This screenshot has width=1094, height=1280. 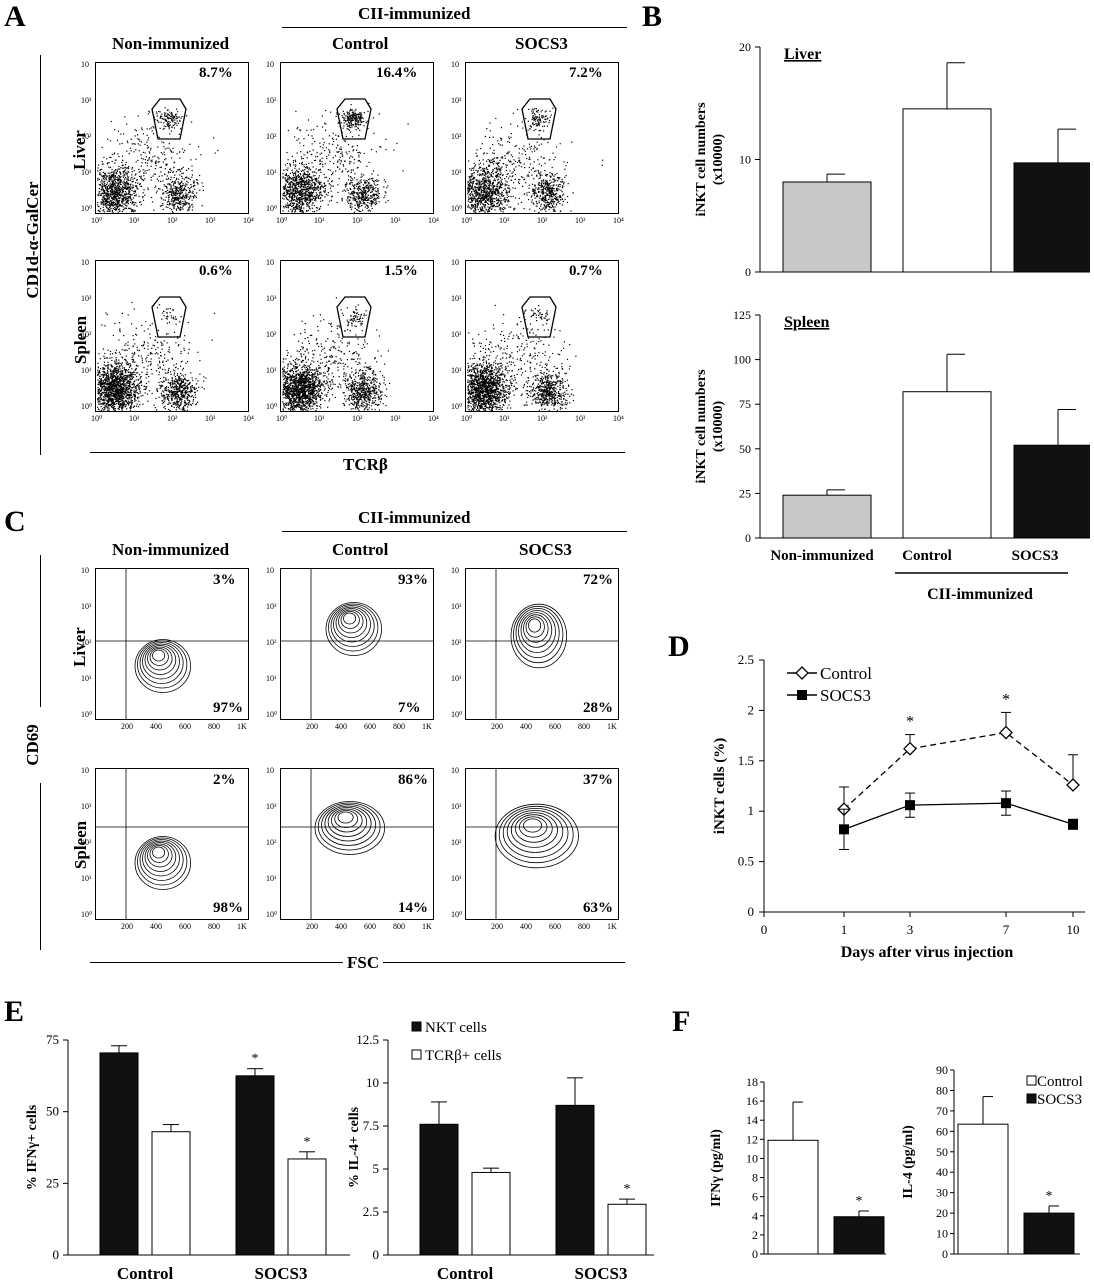 What do you see at coordinates (56, 1254) in the screenshot?
I see `e-ytick-label: 0` at bounding box center [56, 1254].